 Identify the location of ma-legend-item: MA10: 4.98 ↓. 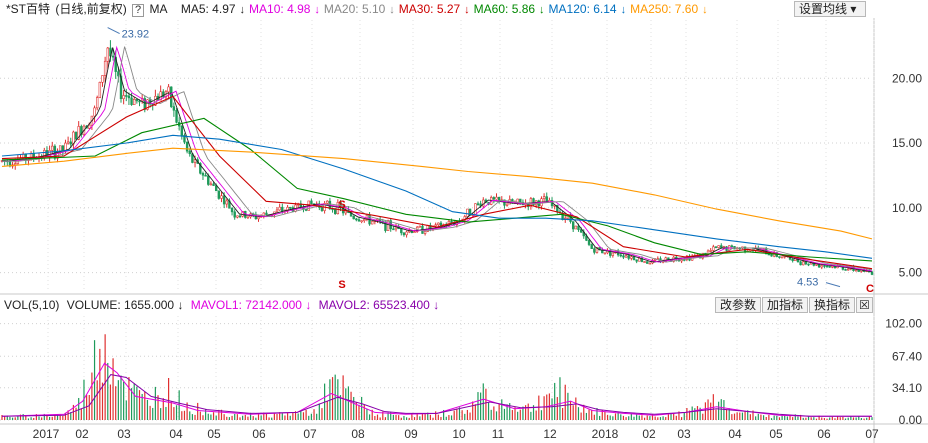
(285, 9).